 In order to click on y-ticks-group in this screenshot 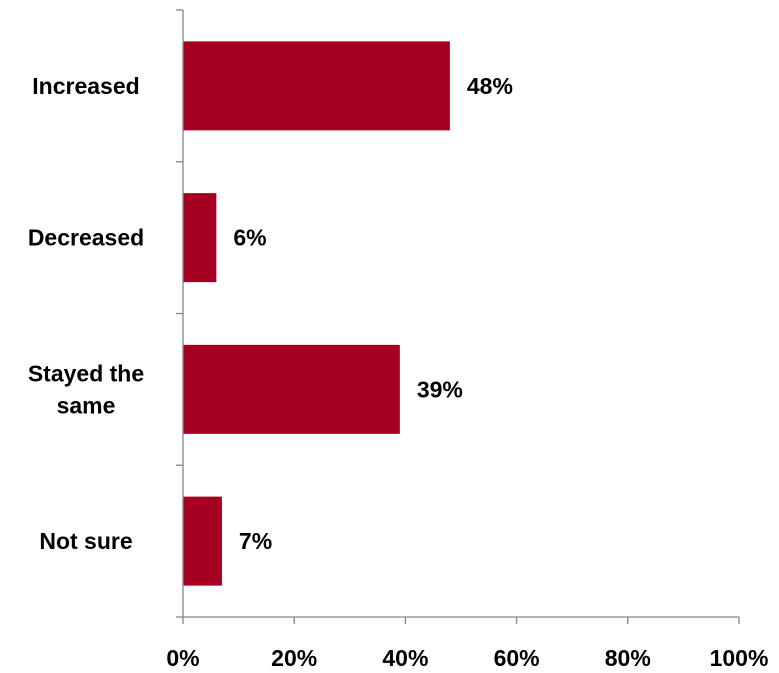, I will do `click(179, 313)`.